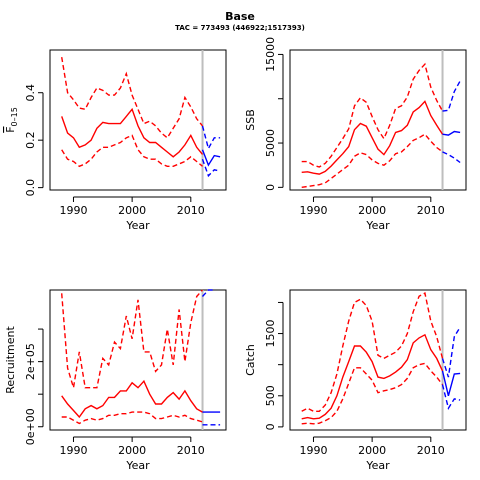 This screenshot has width=480, height=480. I want to click on catch-series-median, so click(372, 376).